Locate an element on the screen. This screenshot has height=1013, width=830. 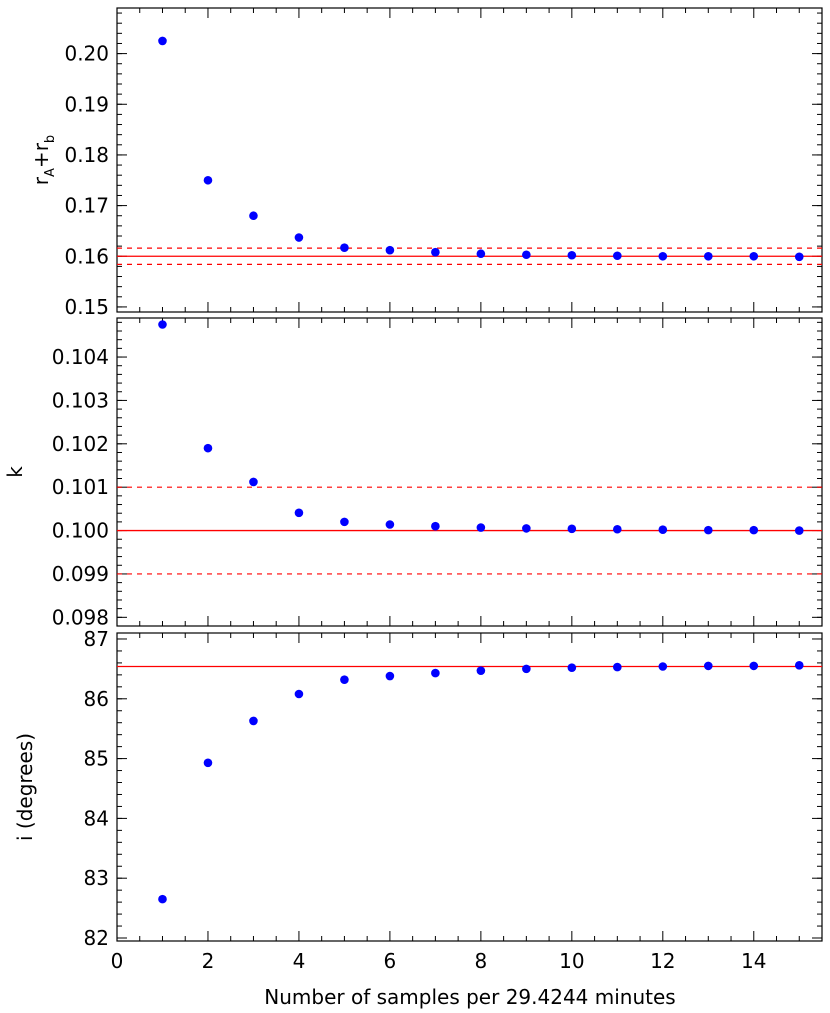
panel-2-y-axis-label: k is located at coordinates (15, 472).